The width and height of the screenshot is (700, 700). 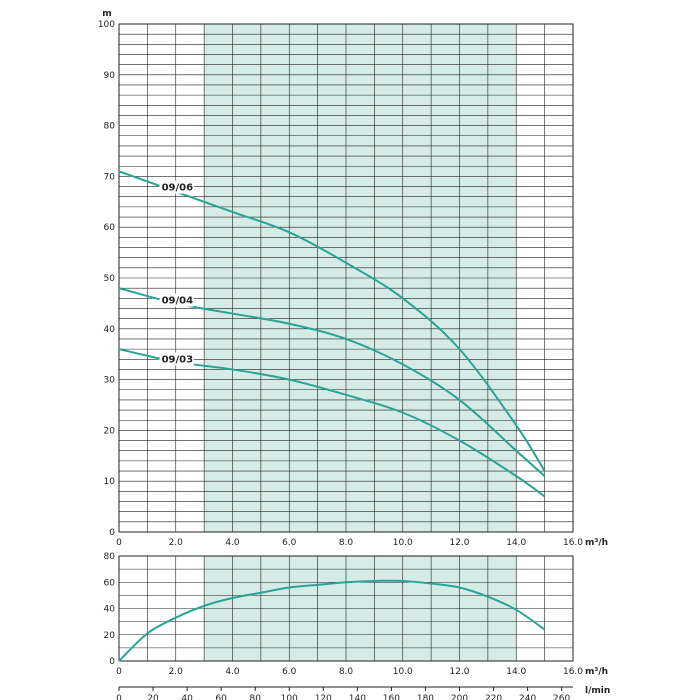 What do you see at coordinates (357, 697) in the screenshot?
I see `secondary-x-tick-label: 140` at bounding box center [357, 697].